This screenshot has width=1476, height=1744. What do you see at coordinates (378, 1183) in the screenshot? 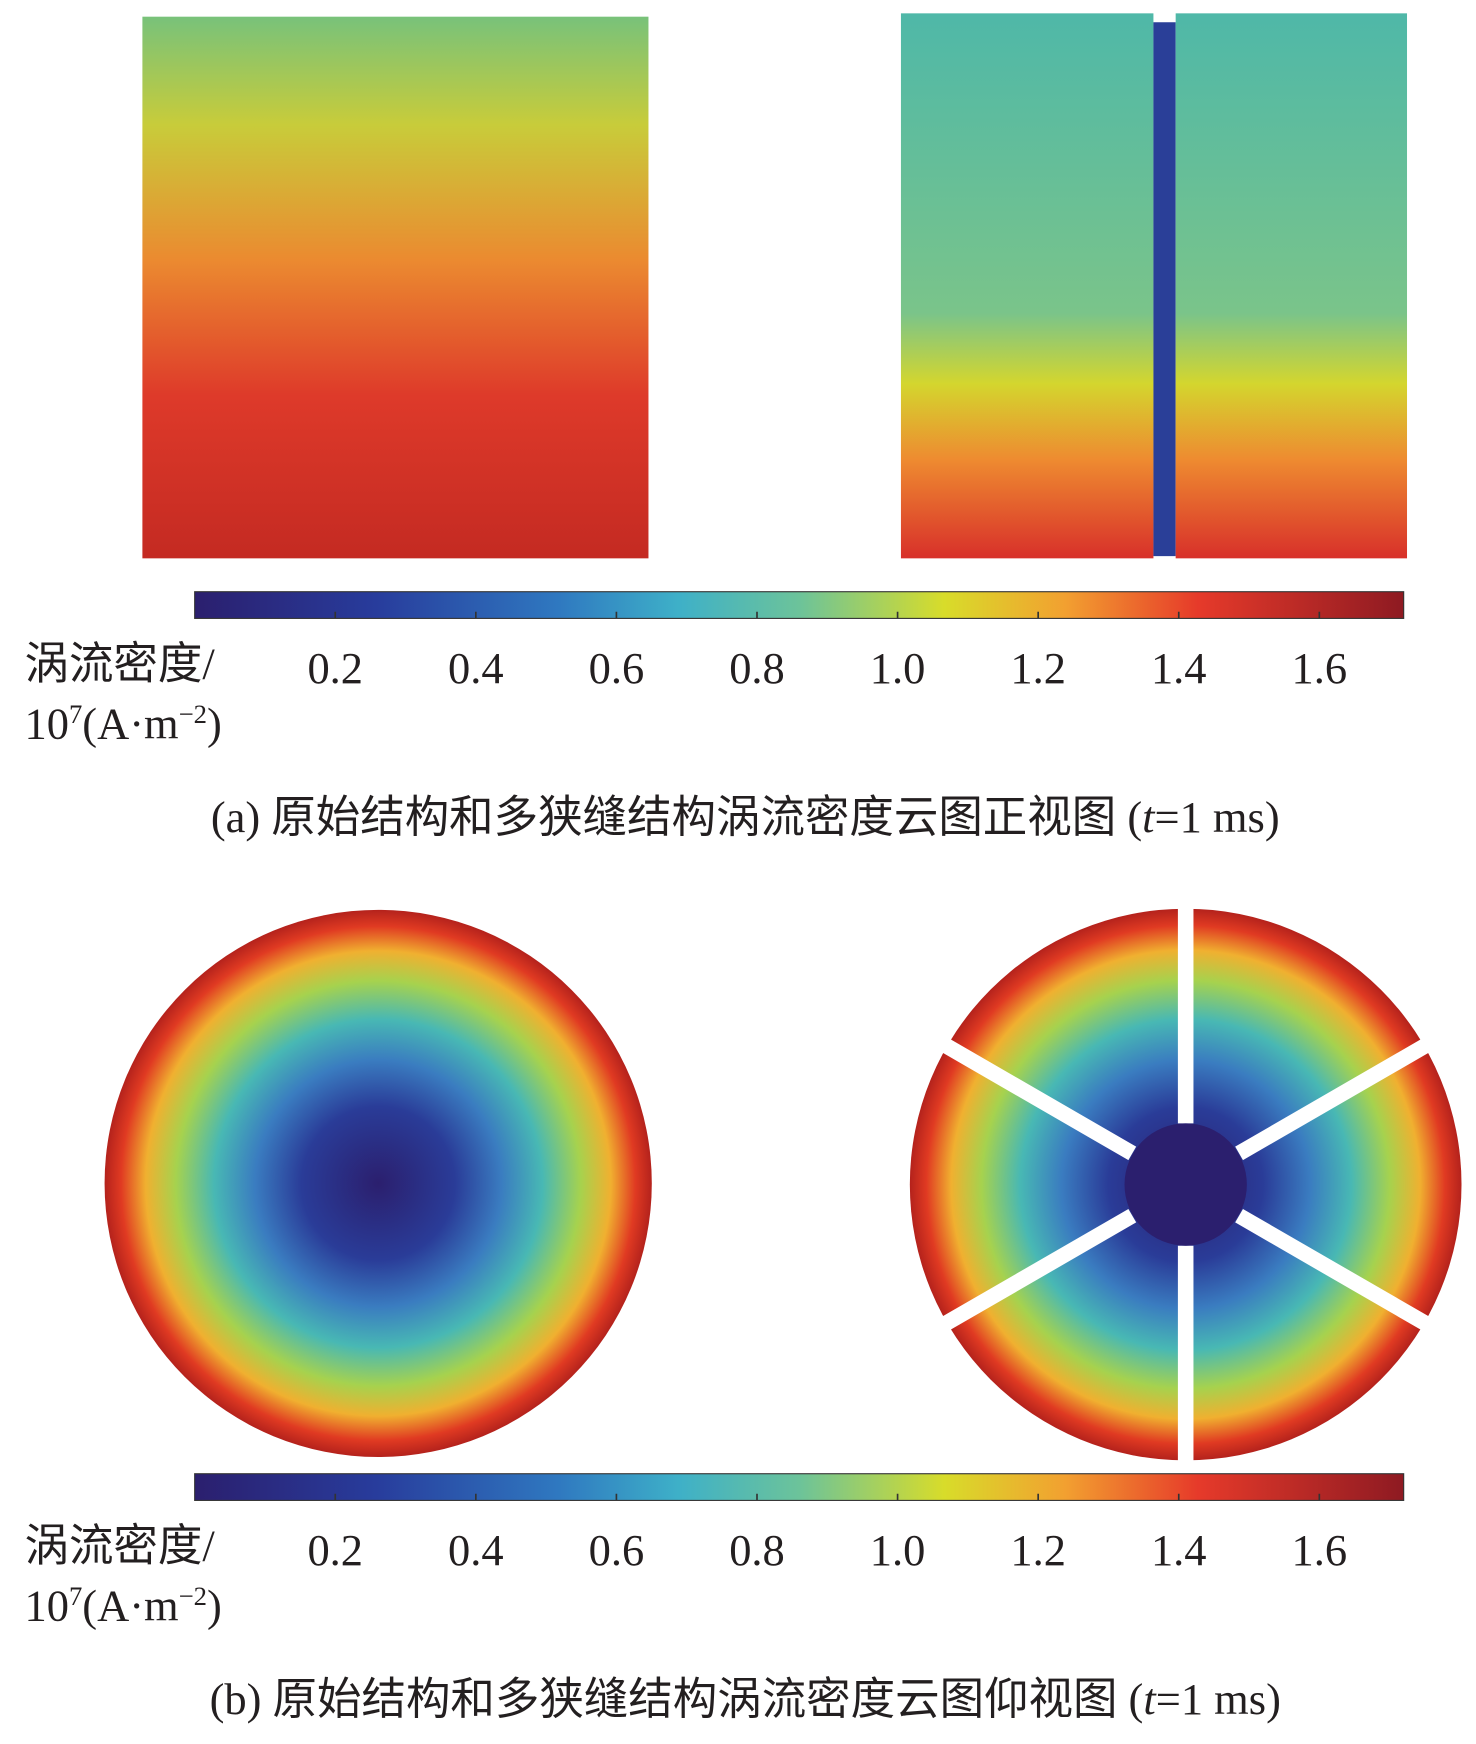
I see `disk-original` at bounding box center [378, 1183].